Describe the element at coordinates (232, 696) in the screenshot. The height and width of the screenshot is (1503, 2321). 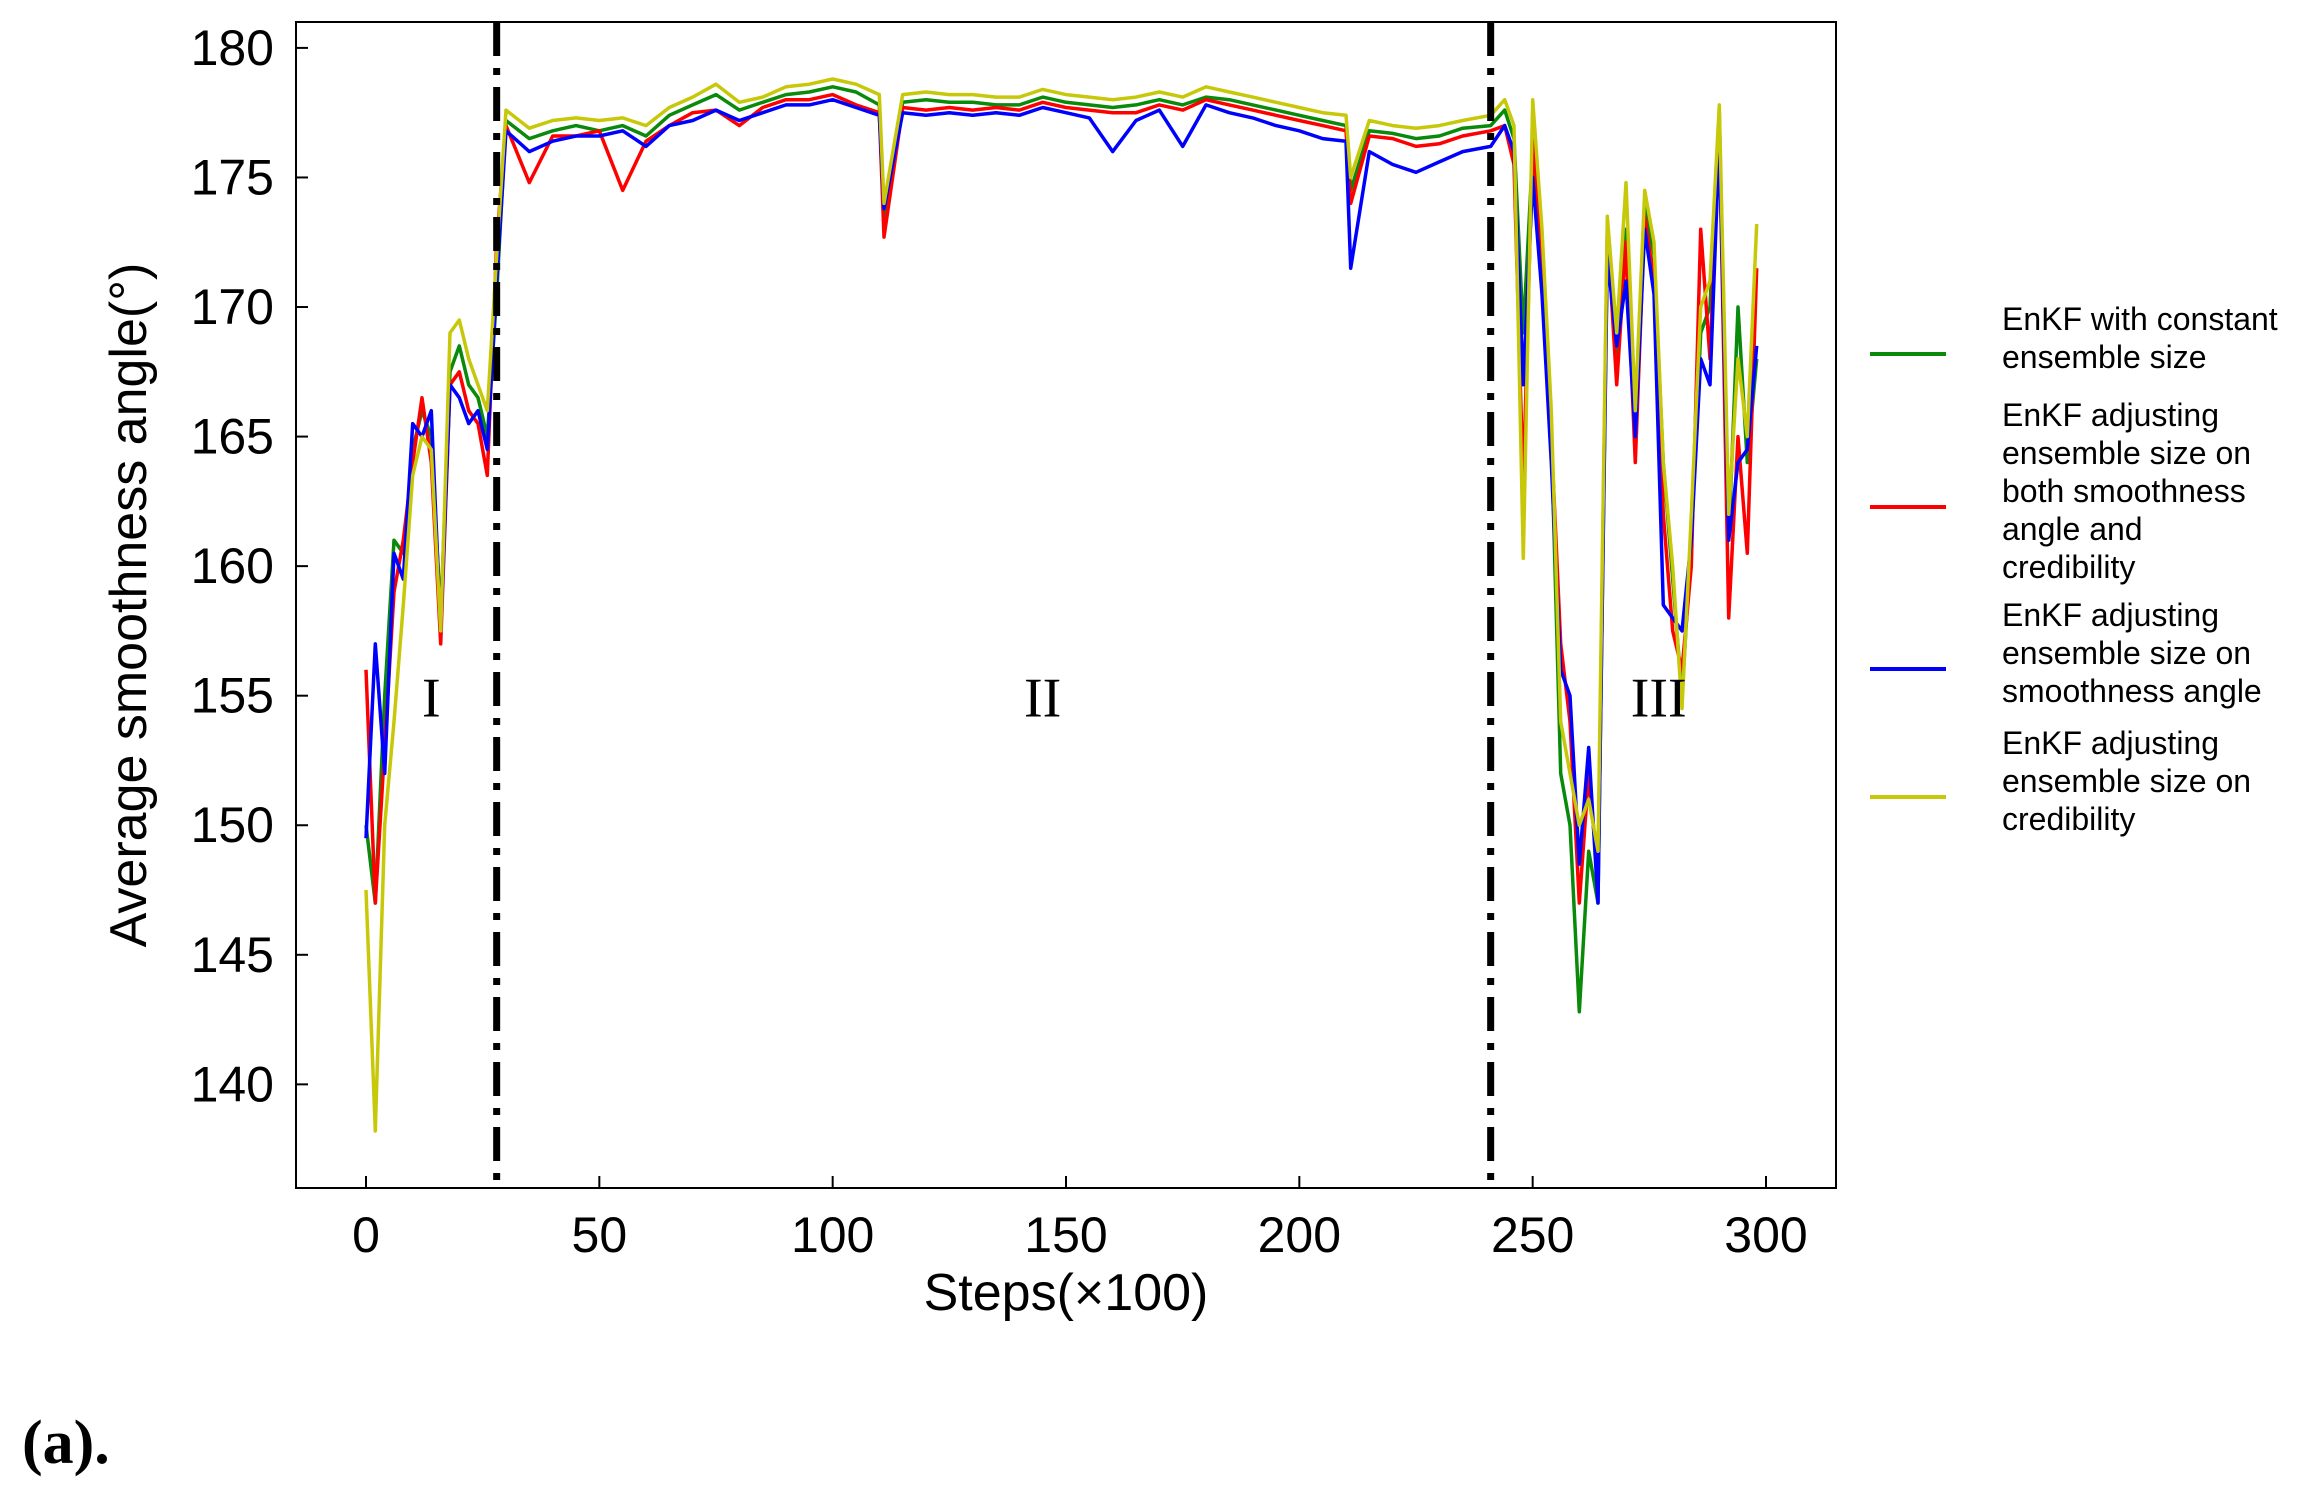
I see `y-tick-label: 155` at that location.